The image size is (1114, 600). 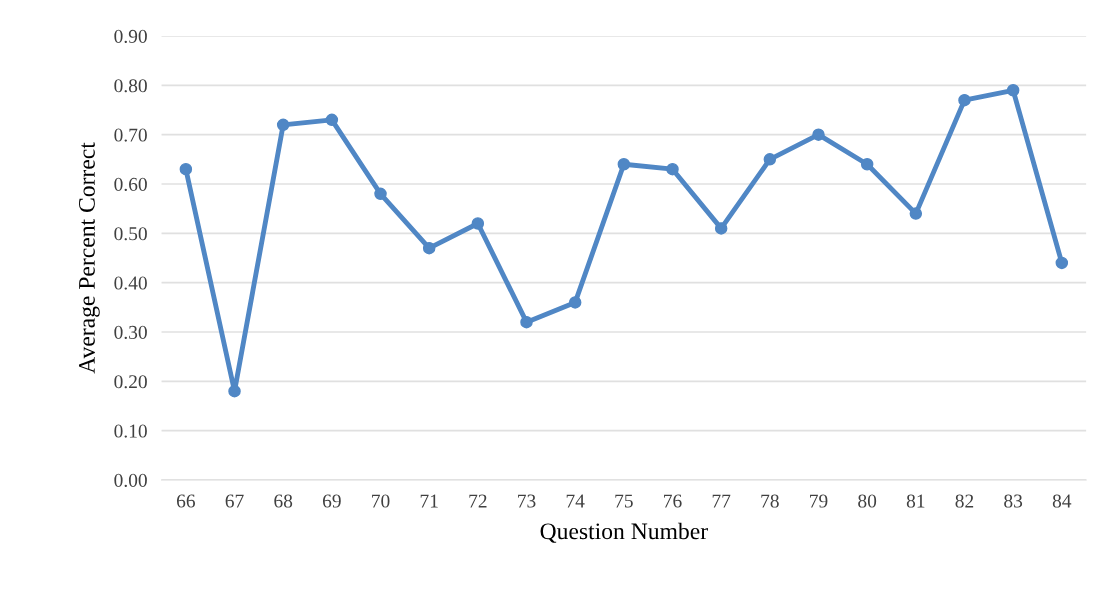 What do you see at coordinates (130, 36) in the screenshot?
I see `y-tick-label: 0.90` at bounding box center [130, 36].